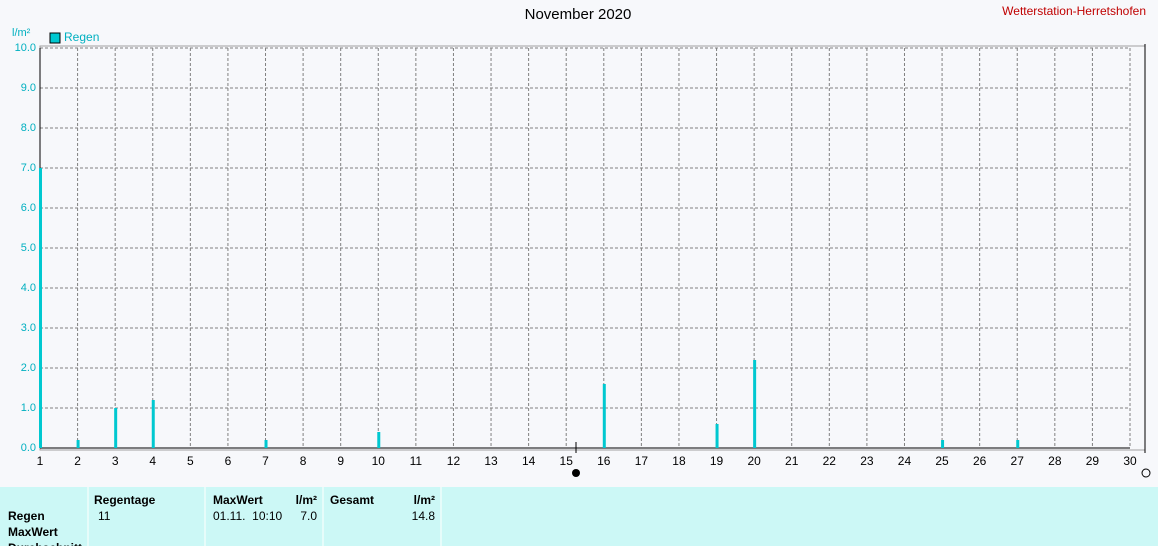 Image resolution: width=1158 pixels, height=546 pixels. What do you see at coordinates (980, 461) in the screenshot?
I see `x-tick-label: 26` at bounding box center [980, 461].